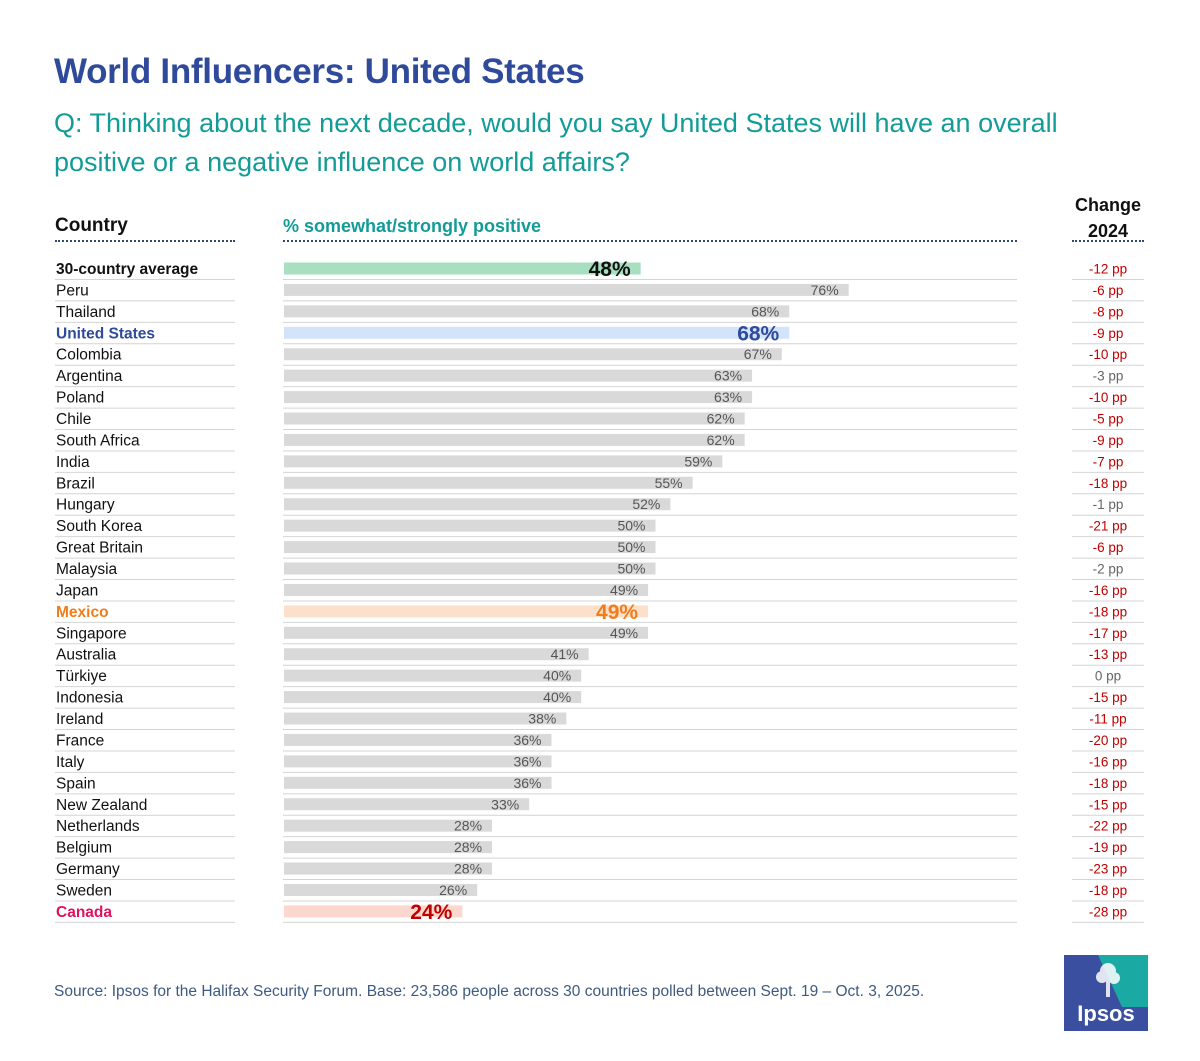  Describe the element at coordinates (599, 828) in the screenshot. I see `chart-row: Netherlands 28% -22 pp` at that location.